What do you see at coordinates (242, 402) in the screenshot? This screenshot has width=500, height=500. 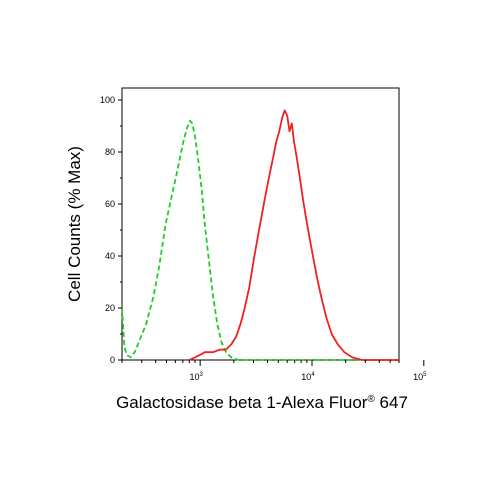 I see `x-axis-title-main: Galactosidase beta 1-Alexa Fluor` at bounding box center [242, 402].